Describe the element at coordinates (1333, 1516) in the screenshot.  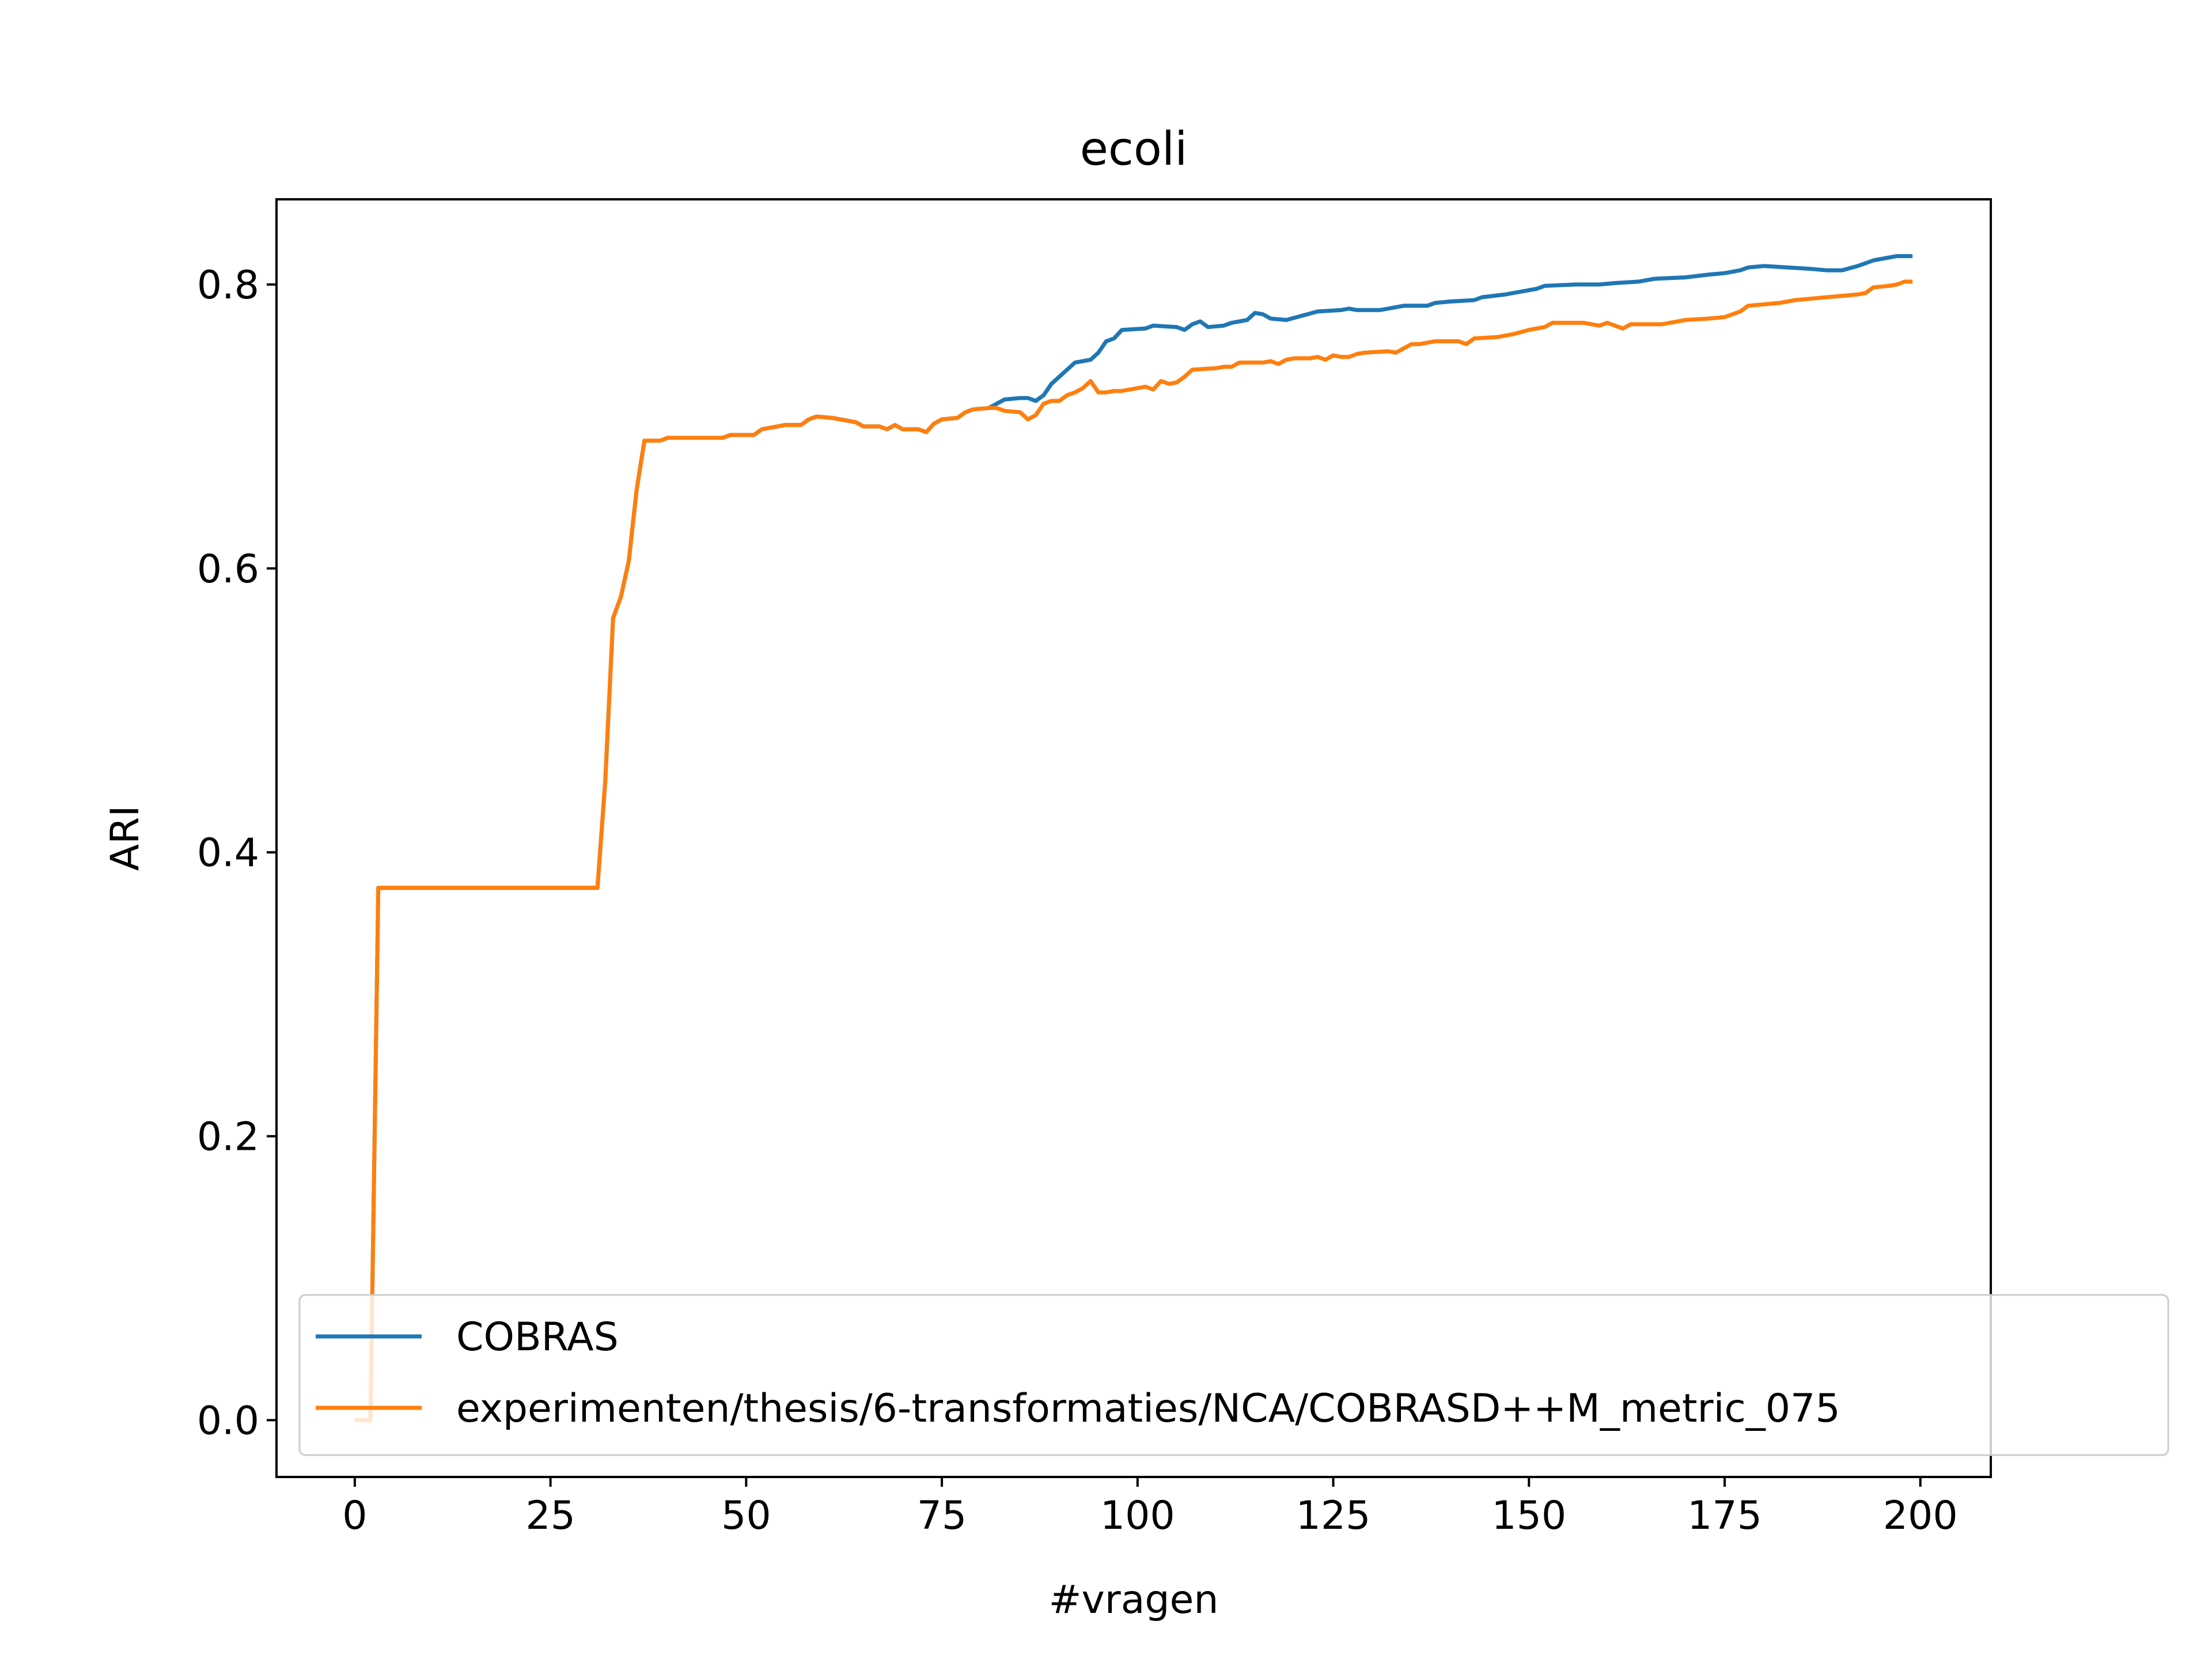
I see `x-tick-label: 125` at that location.